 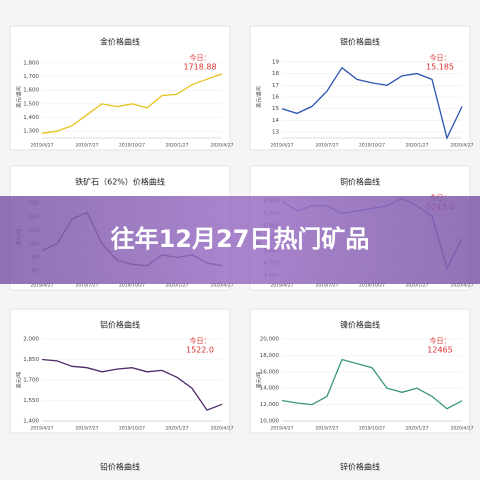 I want to click on y-tick-label: 1,800, so click(x=31, y=63).